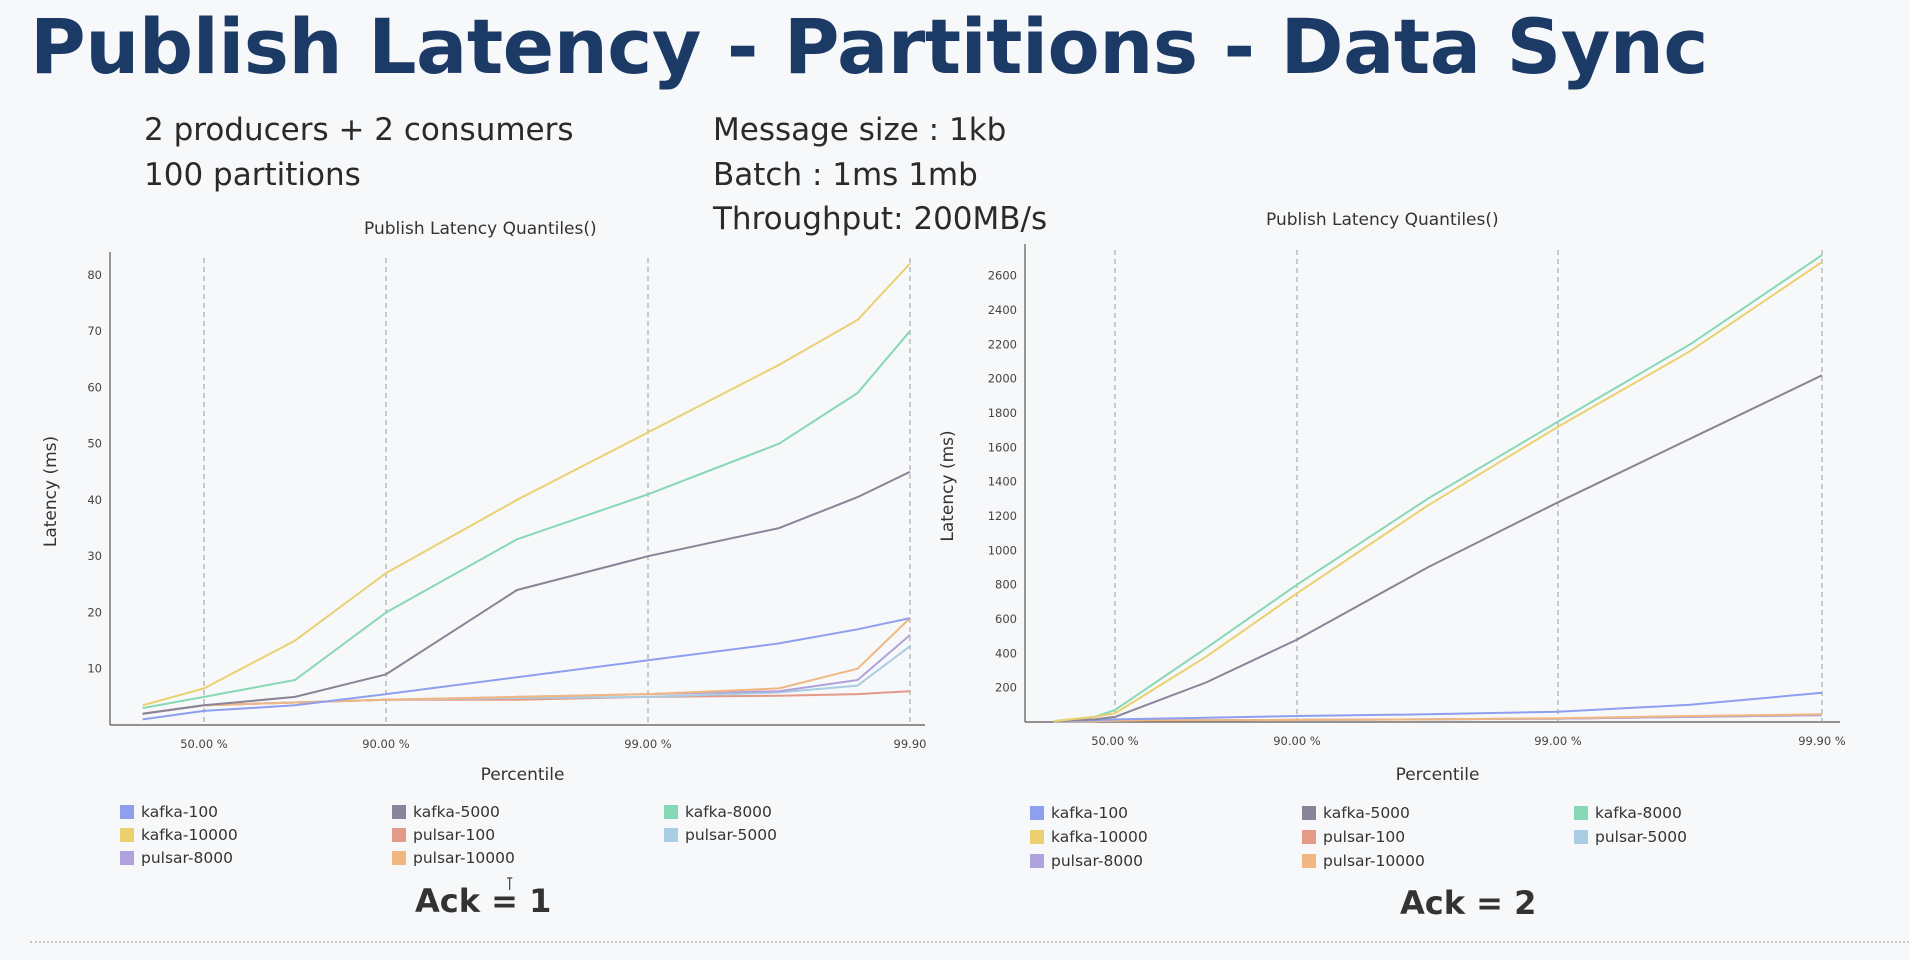  What do you see at coordinates (1002, 482) in the screenshot?
I see `right-y-tick-label: 1400` at bounding box center [1002, 482].